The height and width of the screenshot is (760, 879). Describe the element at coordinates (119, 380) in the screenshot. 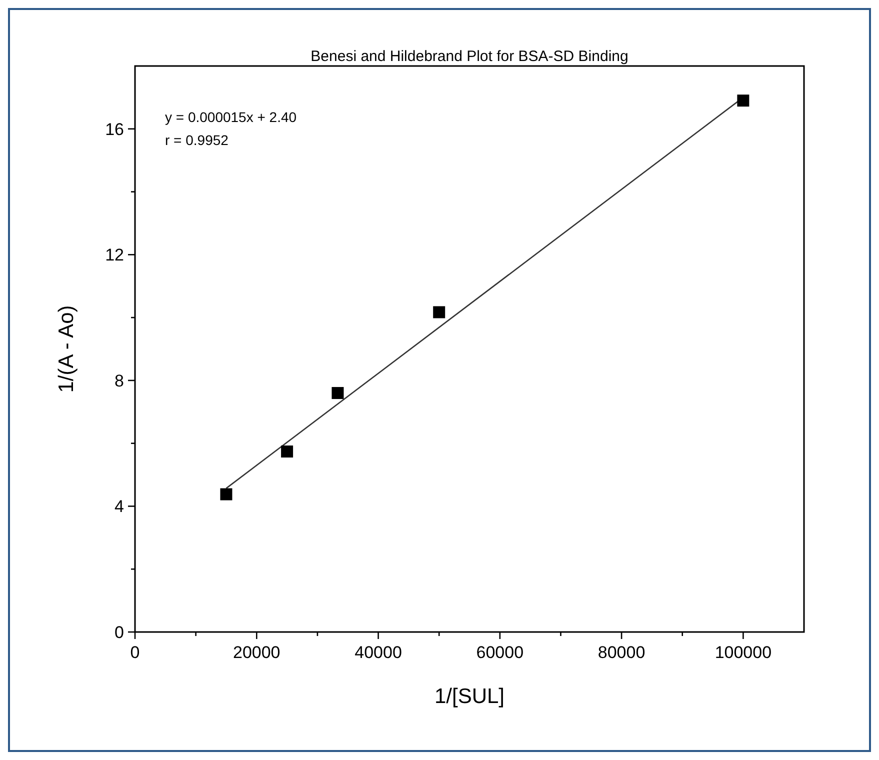

I see `y-tick-label: 8` at that location.